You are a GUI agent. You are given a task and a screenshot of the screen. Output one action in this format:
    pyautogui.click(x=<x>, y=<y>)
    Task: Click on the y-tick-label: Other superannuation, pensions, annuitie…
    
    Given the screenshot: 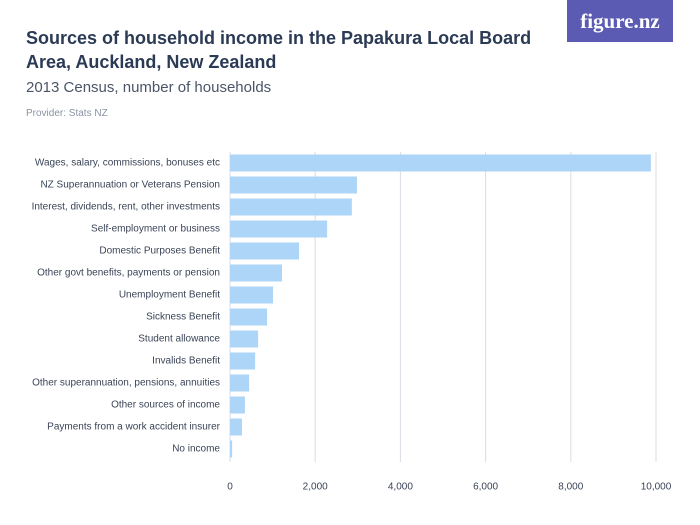 What is the action you would take?
    pyautogui.click(x=126, y=383)
    